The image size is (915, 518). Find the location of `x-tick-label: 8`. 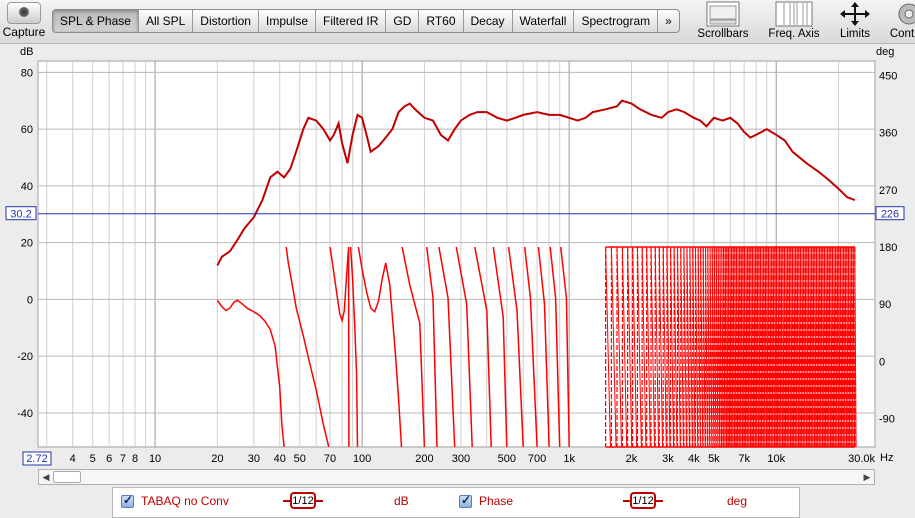

x-tick-label: 8 is located at coordinates (135, 459).